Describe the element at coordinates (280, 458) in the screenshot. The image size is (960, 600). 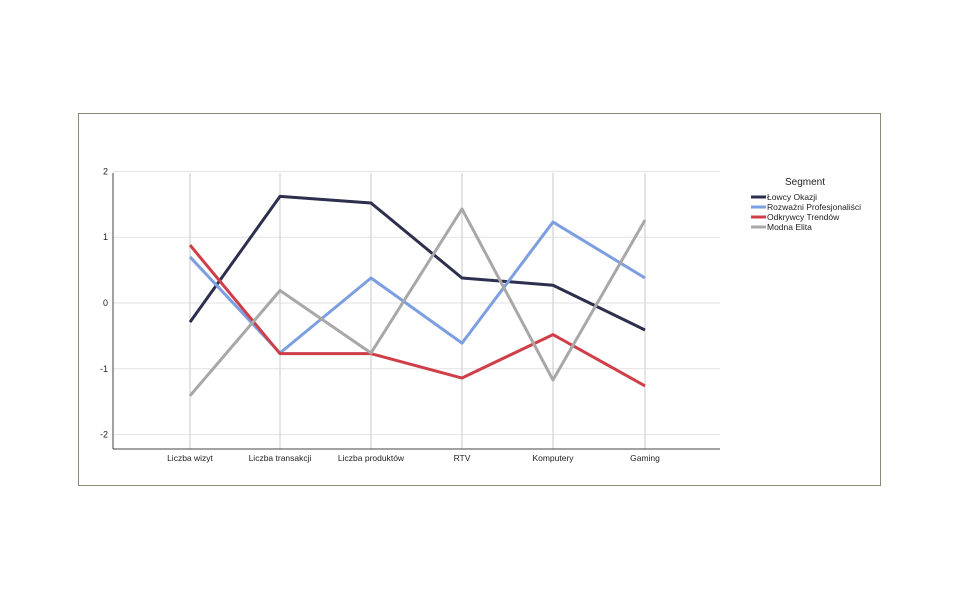
I see `x-tick-label: Liczba transakcji` at that location.